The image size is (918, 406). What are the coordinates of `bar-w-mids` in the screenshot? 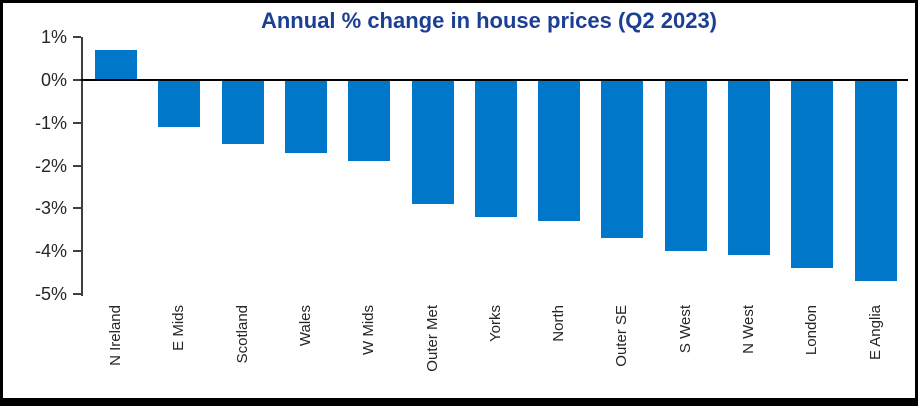 It's located at (369, 120).